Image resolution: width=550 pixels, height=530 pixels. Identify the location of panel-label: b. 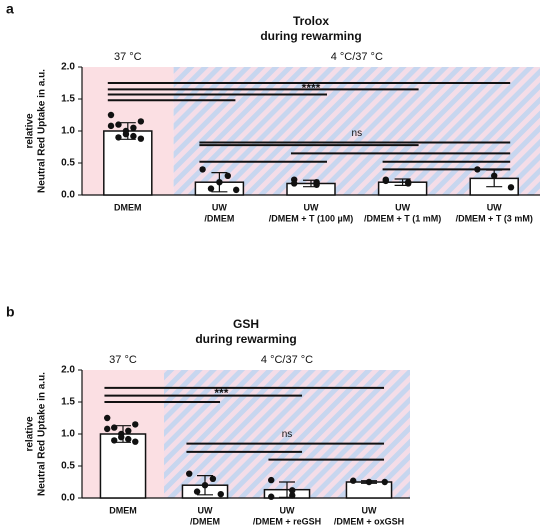
(10, 312).